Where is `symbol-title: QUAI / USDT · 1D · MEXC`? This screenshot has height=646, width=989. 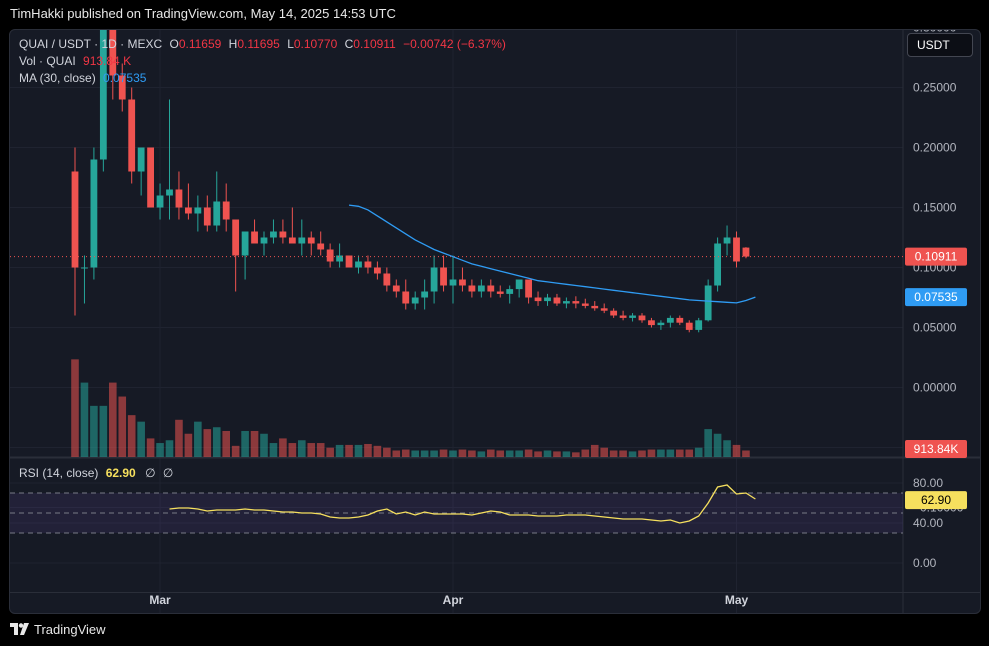
symbol-title: QUAI / USDT · 1D · MEXC is located at coordinates (91, 44).